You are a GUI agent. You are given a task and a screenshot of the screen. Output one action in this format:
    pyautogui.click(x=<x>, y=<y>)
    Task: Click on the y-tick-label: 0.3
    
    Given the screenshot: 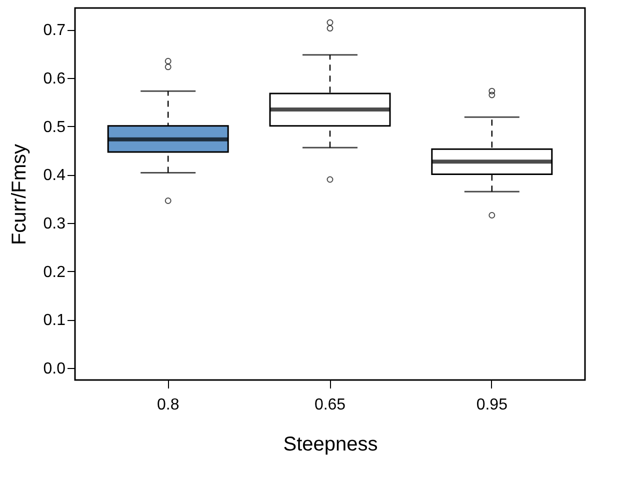 What is the action you would take?
    pyautogui.click(x=54, y=223)
    